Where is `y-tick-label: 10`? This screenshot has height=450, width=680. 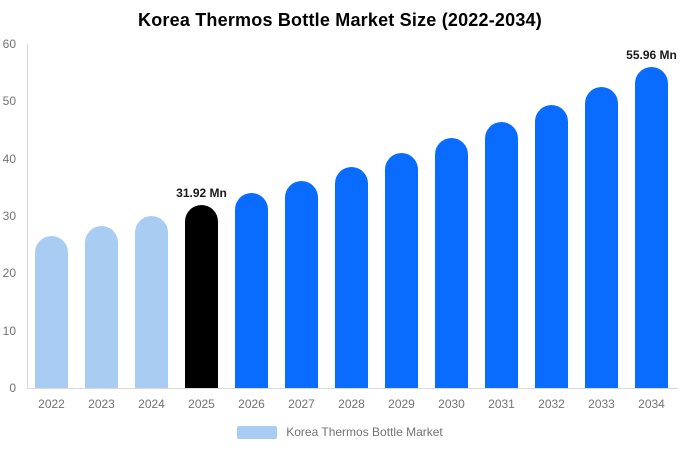 y-tick-label: 10 is located at coordinates (9, 330).